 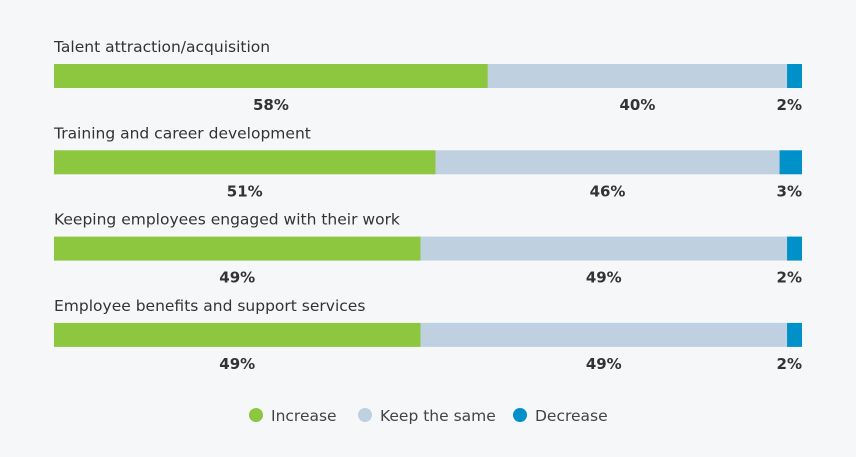 I want to click on legend-label: Keep the same, so click(x=438, y=416).